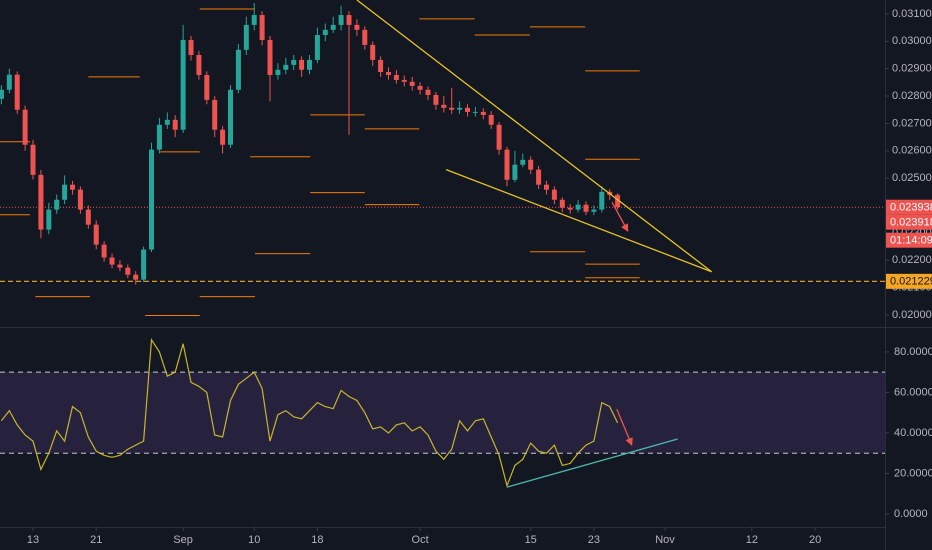 The image size is (932, 550). I want to click on x-tick-label: 21, so click(96, 540).